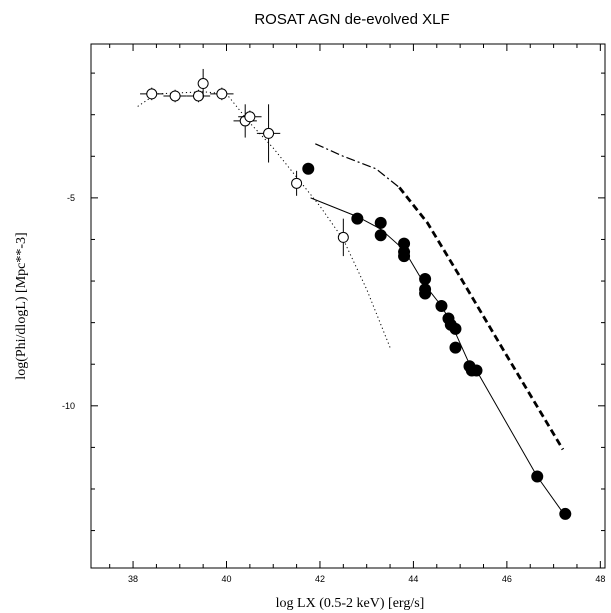 The width and height of the screenshot is (611, 613). Describe the element at coordinates (600, 579) in the screenshot. I see `x-tick-label: 48` at that location.